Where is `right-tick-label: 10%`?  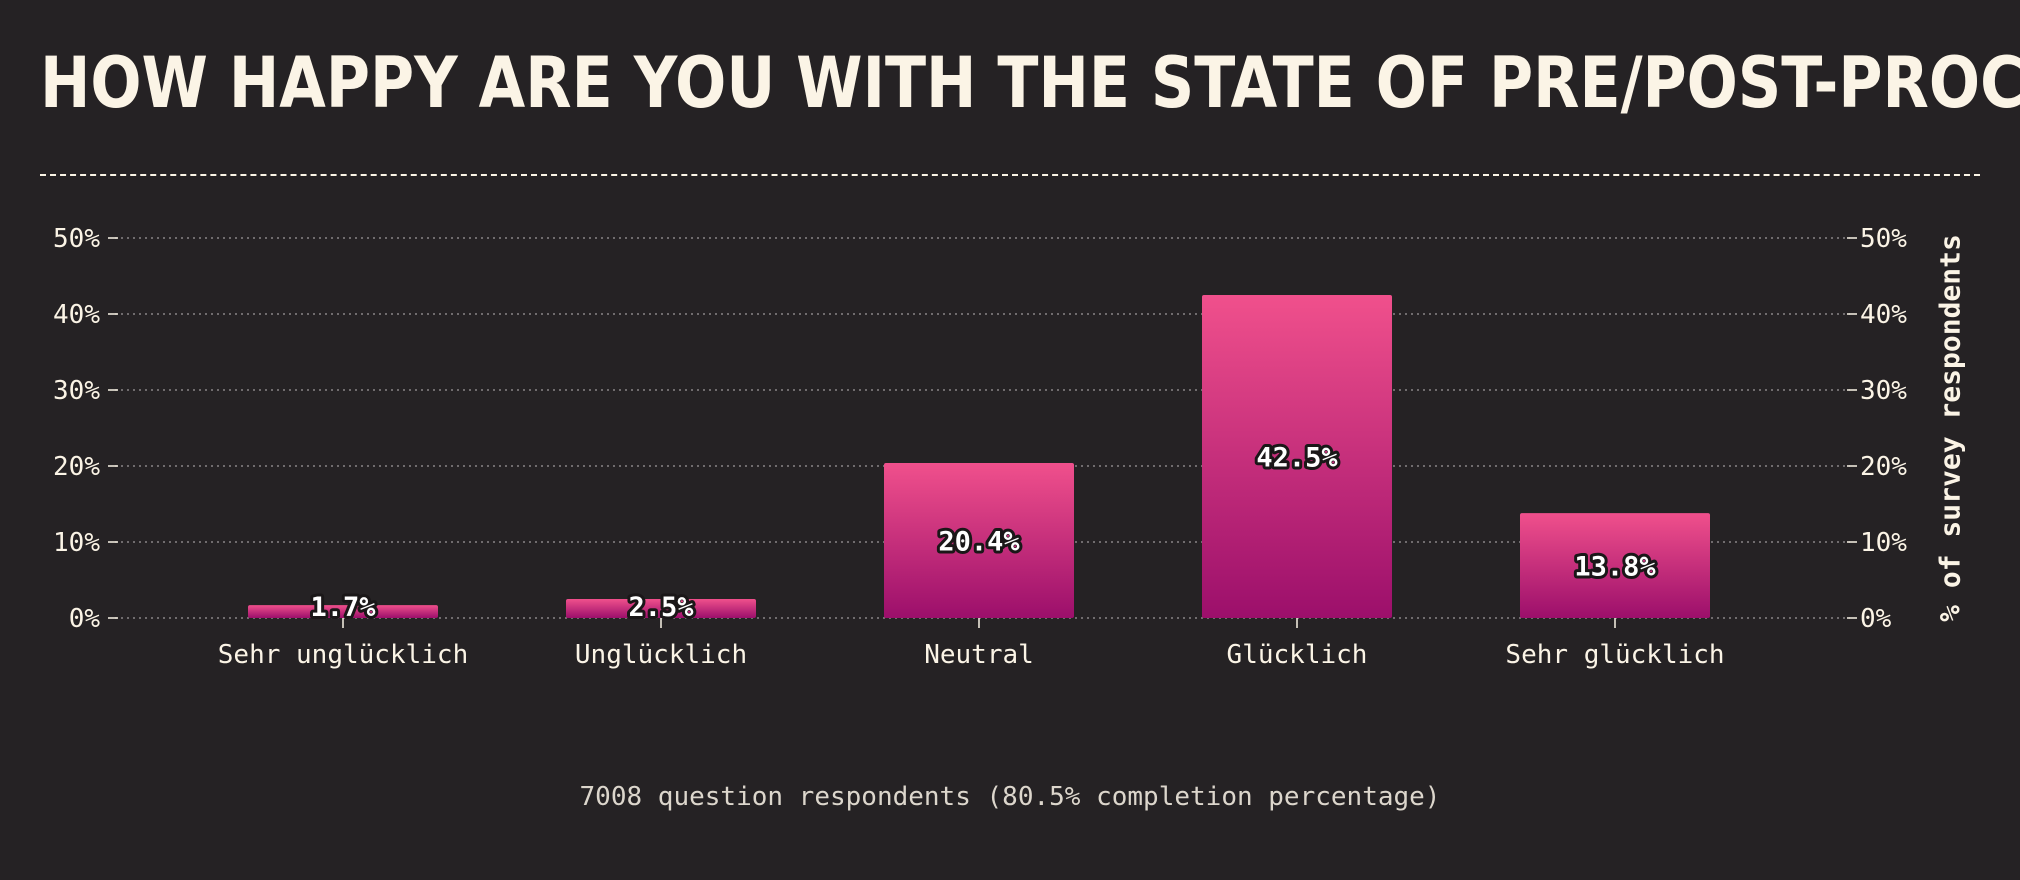
right-tick-label: 10% is located at coordinates (1883, 543).